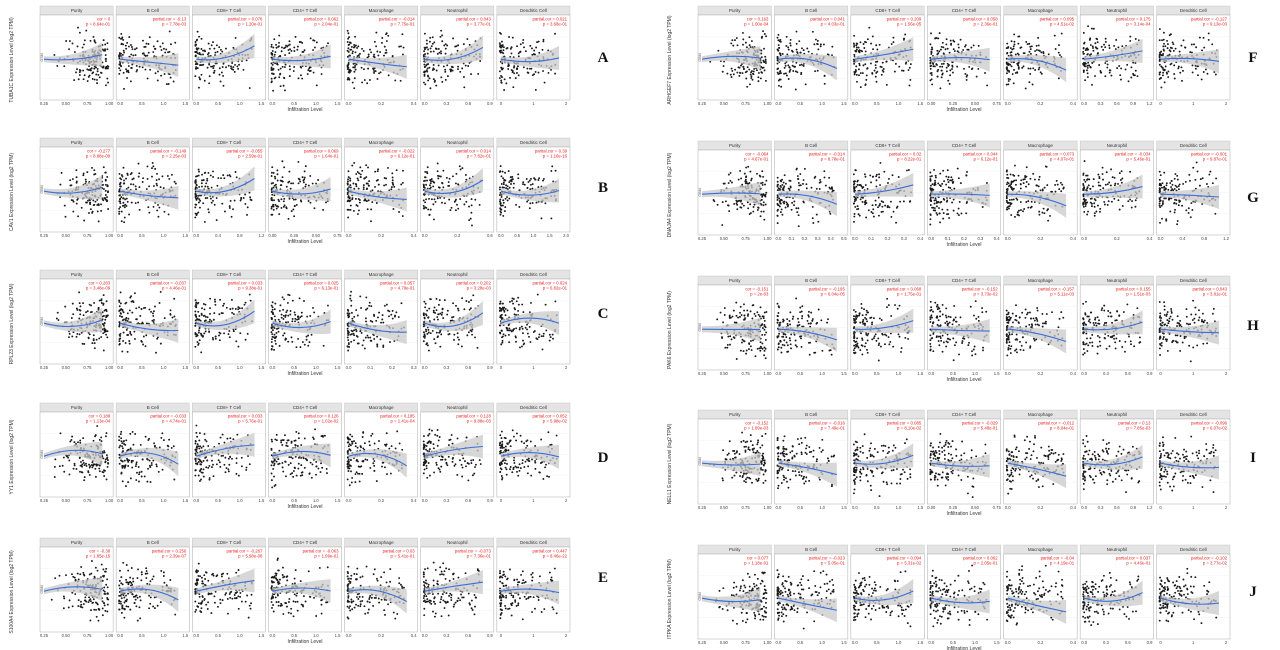 Image resolution: width=1280 pixels, height=650 pixels. Describe the element at coordinates (294, 103) in the screenshot. I see `x-tick-label: 0.5` at that location.